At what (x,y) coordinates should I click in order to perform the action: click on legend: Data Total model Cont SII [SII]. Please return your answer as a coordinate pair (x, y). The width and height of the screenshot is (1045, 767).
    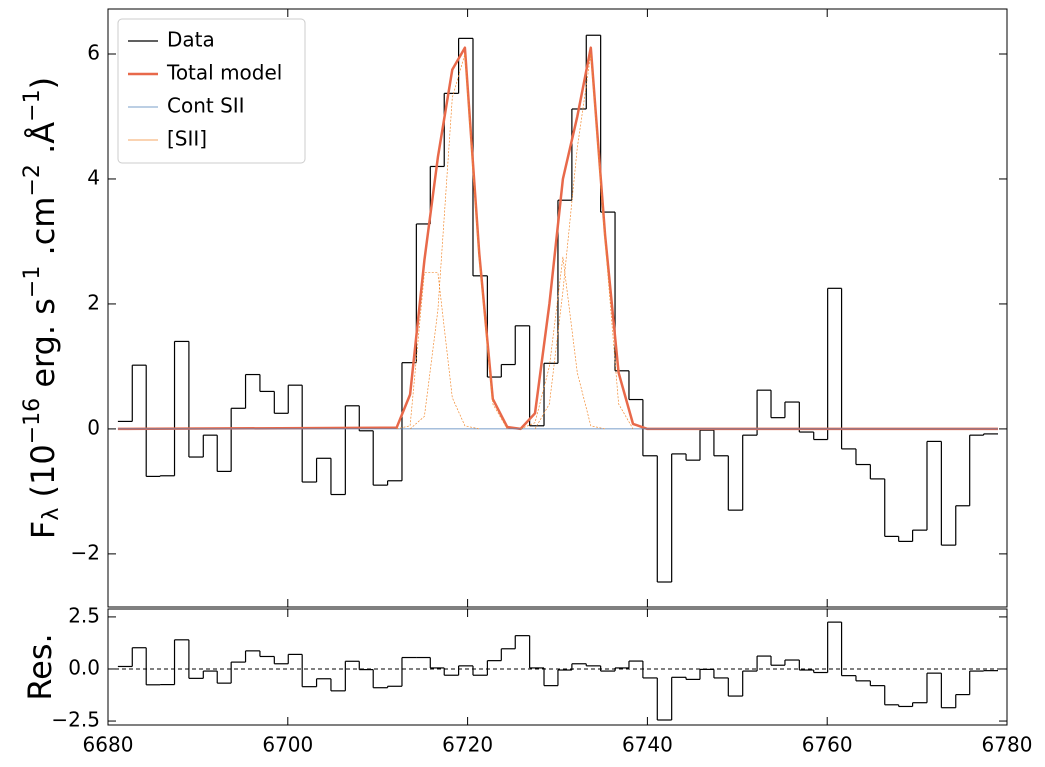
    Looking at the image, I should click on (211, 91).